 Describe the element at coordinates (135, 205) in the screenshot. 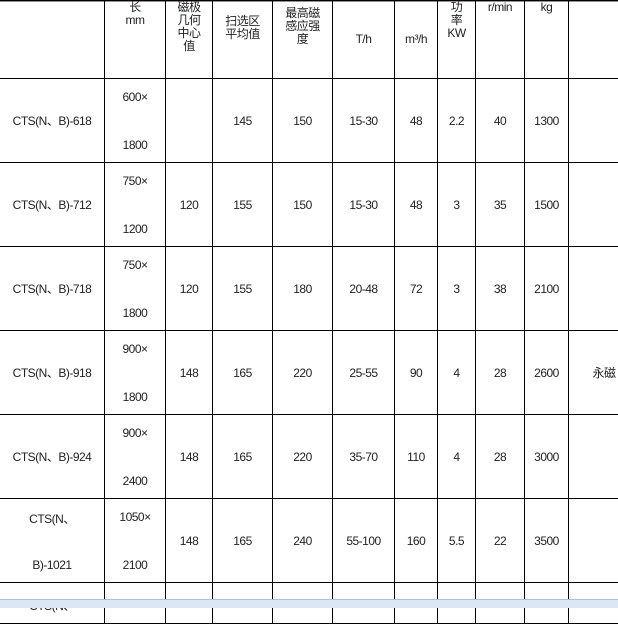

I see `dimension-cell: 750× 1200` at that location.